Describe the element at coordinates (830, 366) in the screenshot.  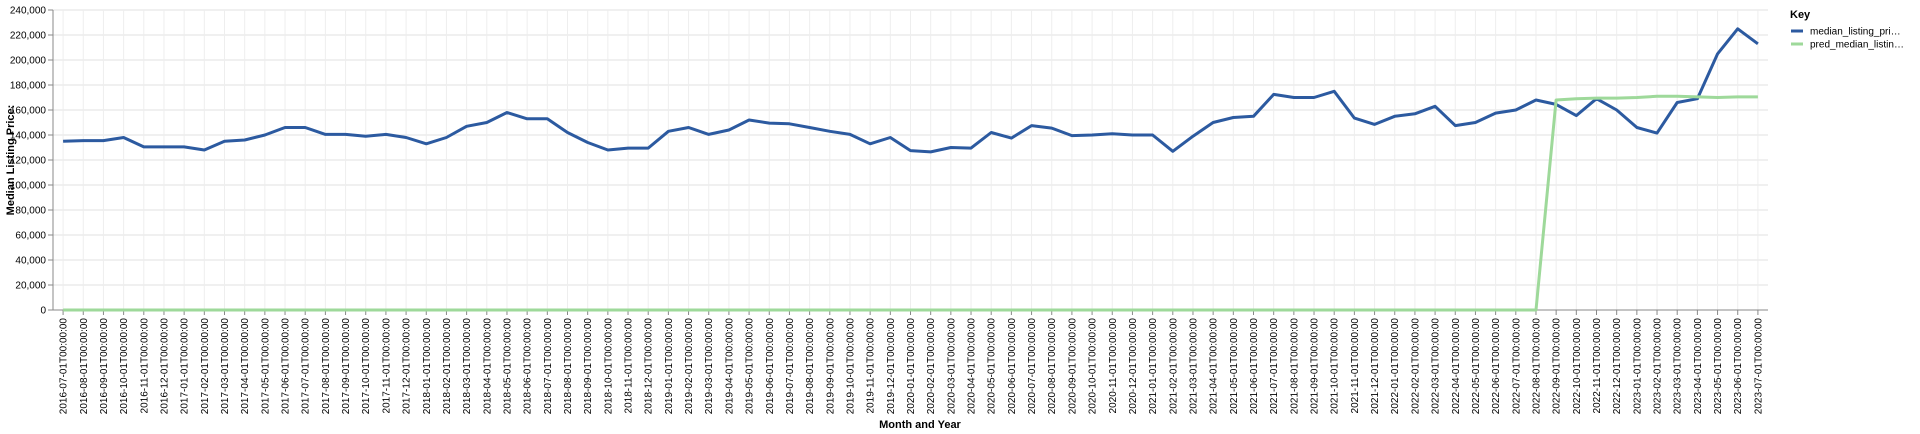
I see `x-tick-label: 2019-09-01T00:00:00` at that location.